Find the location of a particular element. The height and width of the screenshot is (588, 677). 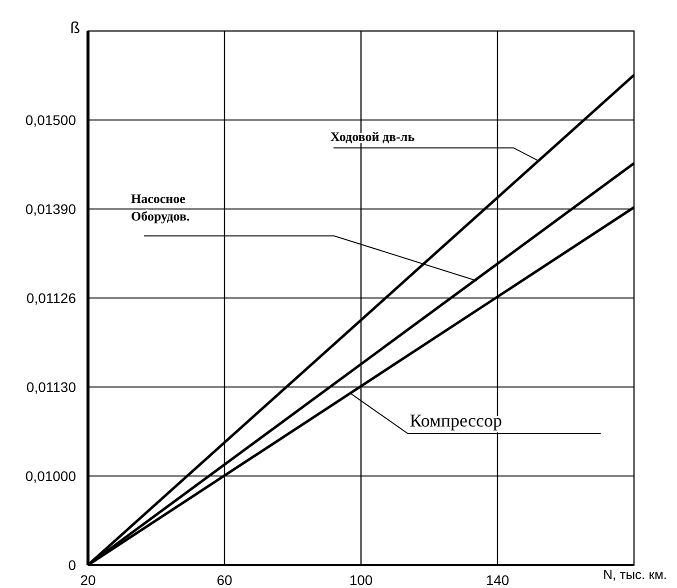

text: 0,01000 is located at coordinates (50, 476).